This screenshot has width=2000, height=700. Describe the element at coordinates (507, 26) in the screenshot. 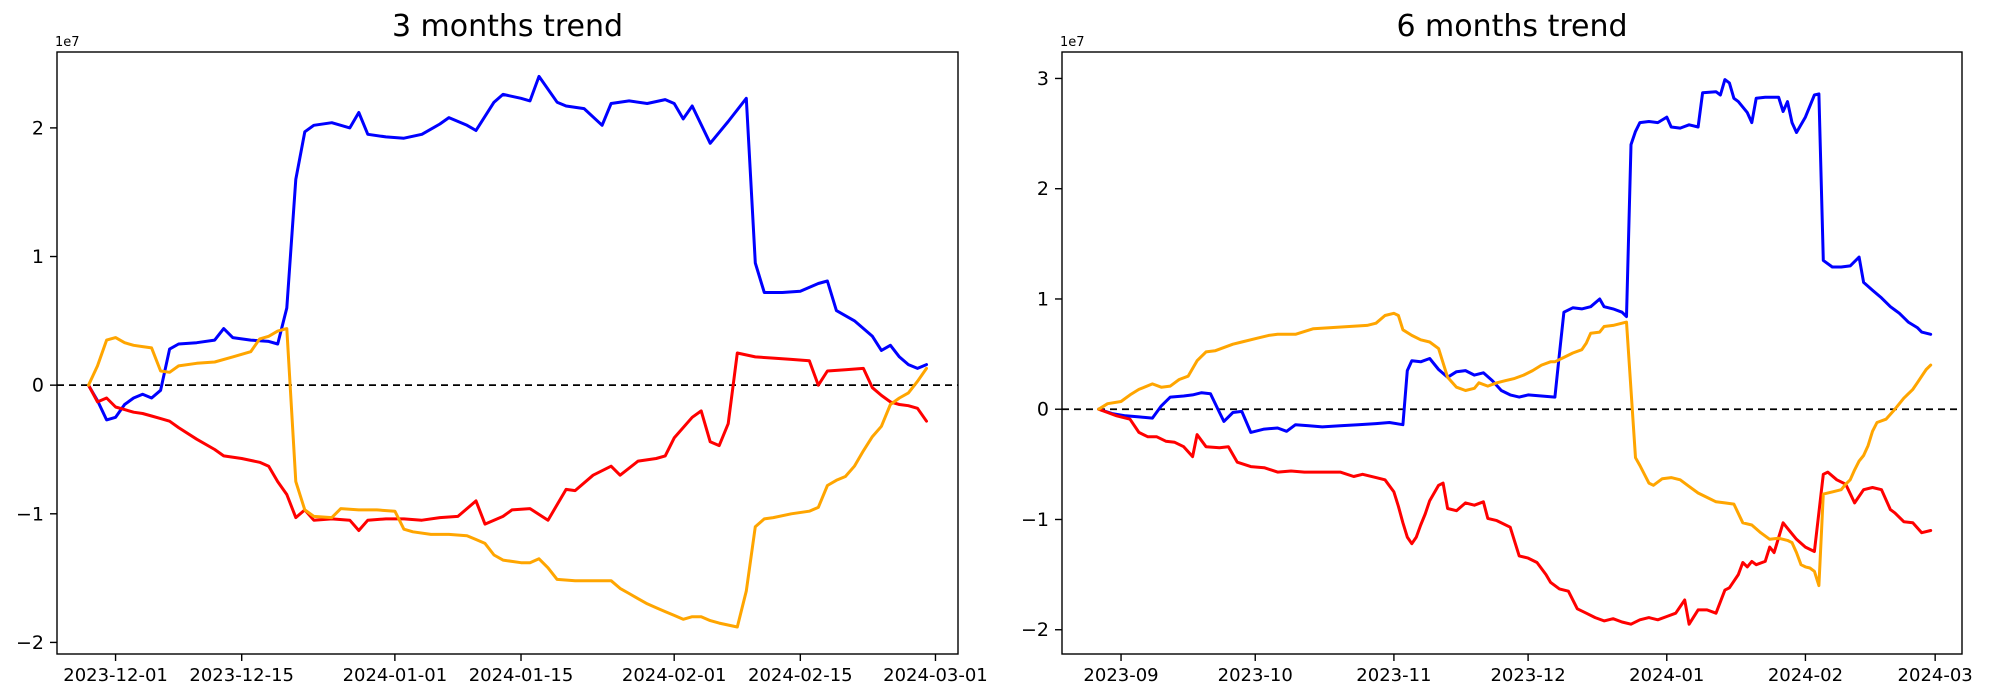

I see `chart-title: 3 months trend` at that location.